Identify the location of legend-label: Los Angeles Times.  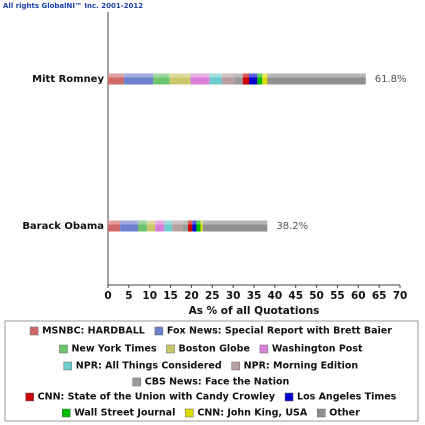
(347, 397).